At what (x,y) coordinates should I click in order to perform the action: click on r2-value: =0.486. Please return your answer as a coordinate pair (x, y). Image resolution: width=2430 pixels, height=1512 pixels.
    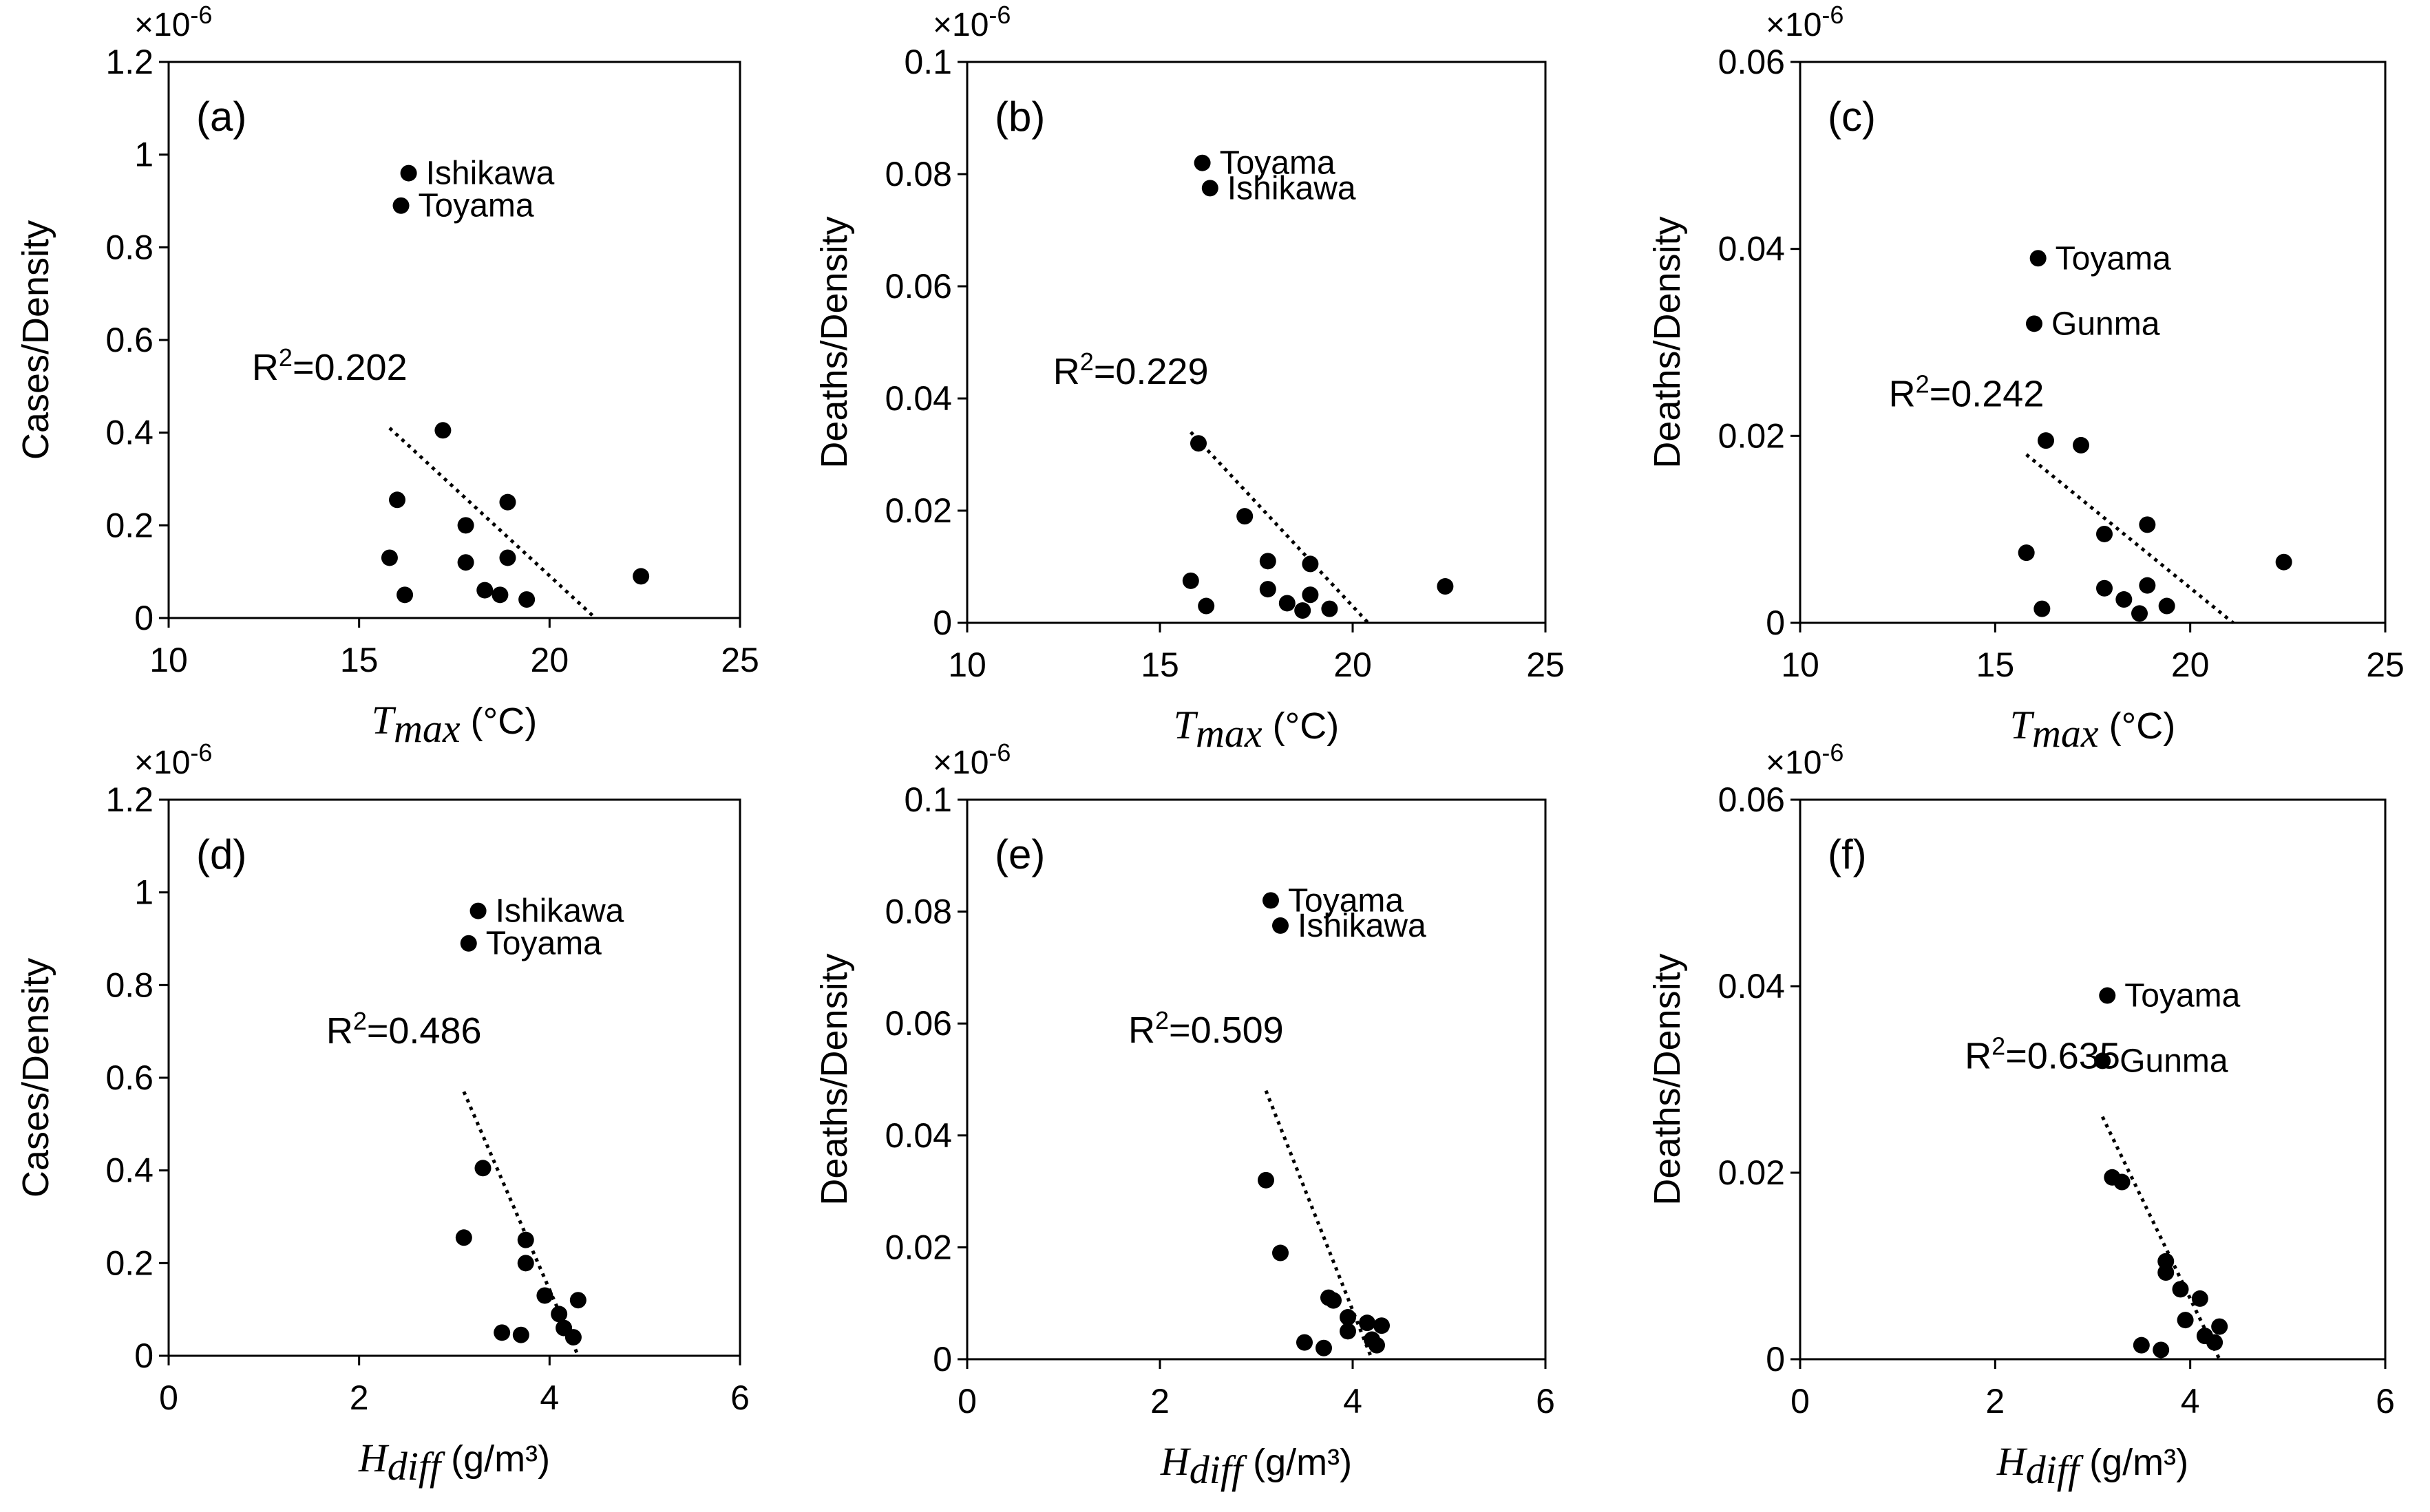
    Looking at the image, I should click on (425, 1031).